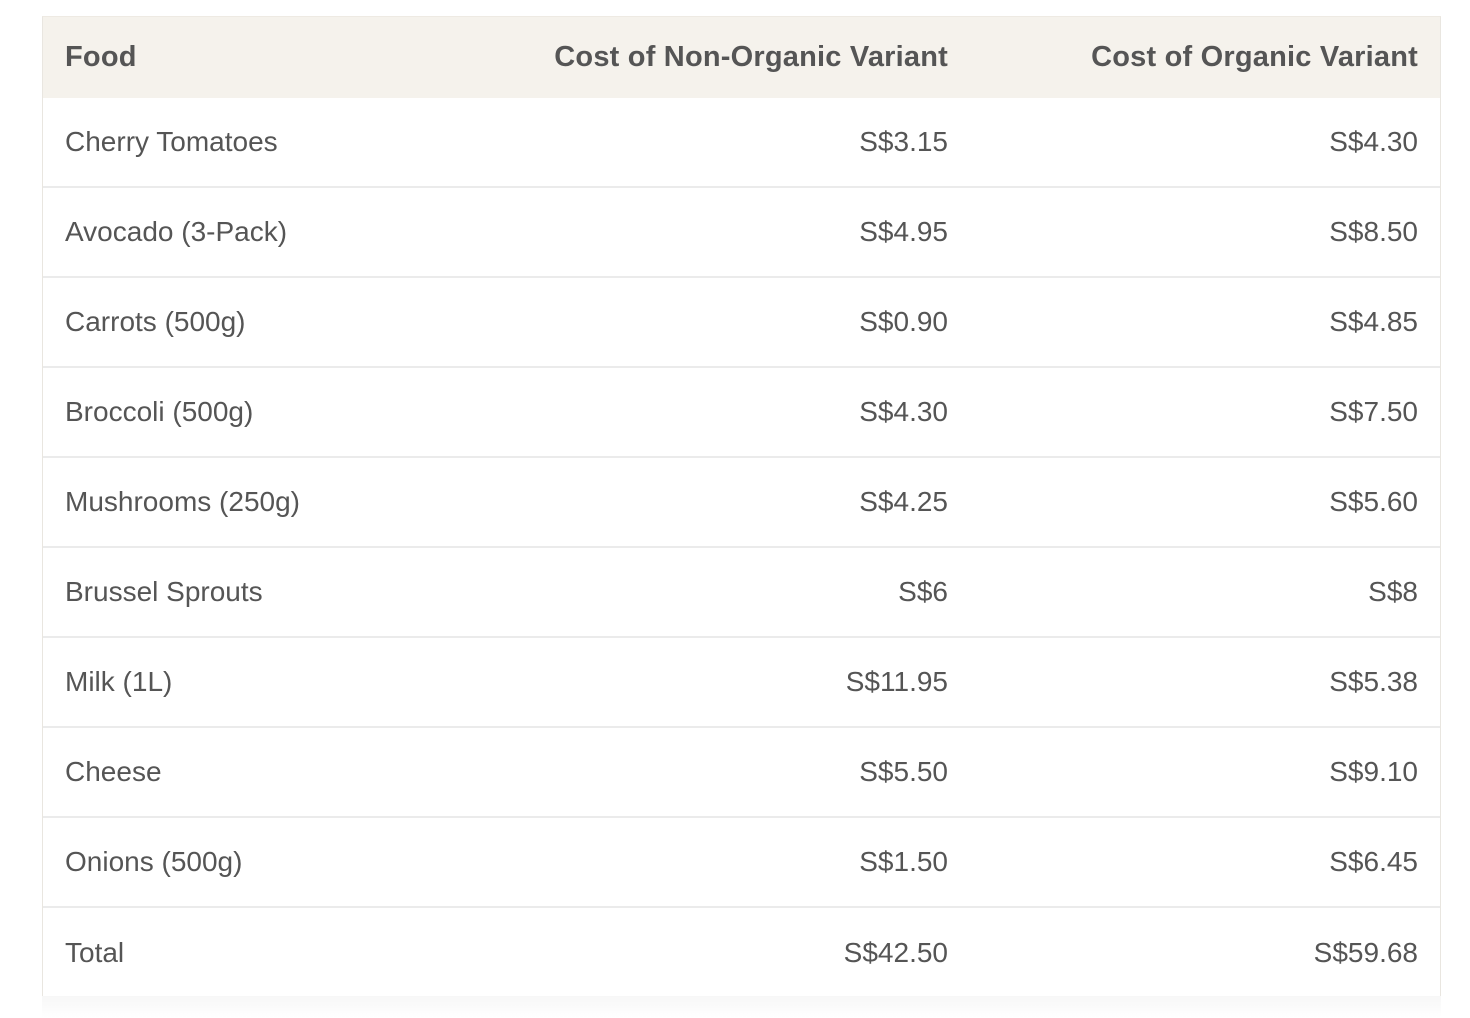 The height and width of the screenshot is (1018, 1470). What do you see at coordinates (903, 231) in the screenshot?
I see `non-organic-cost-cell: S$4.95` at bounding box center [903, 231].